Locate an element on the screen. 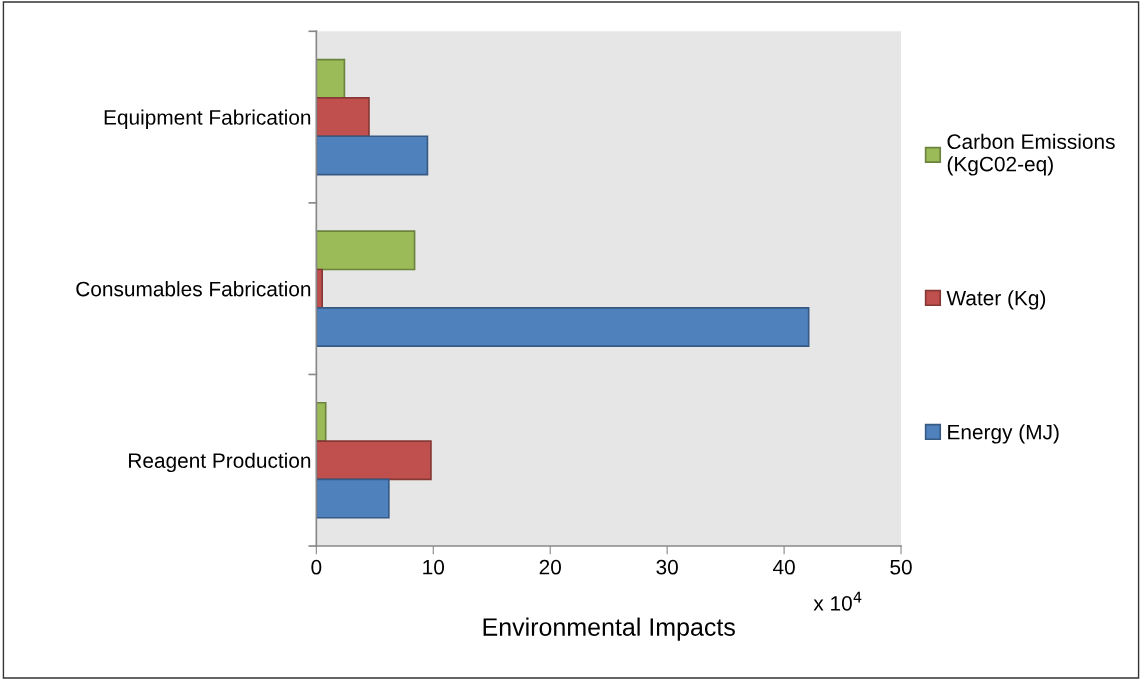 This screenshot has width=1142, height=680. x-tick-label: 30 is located at coordinates (667, 567).